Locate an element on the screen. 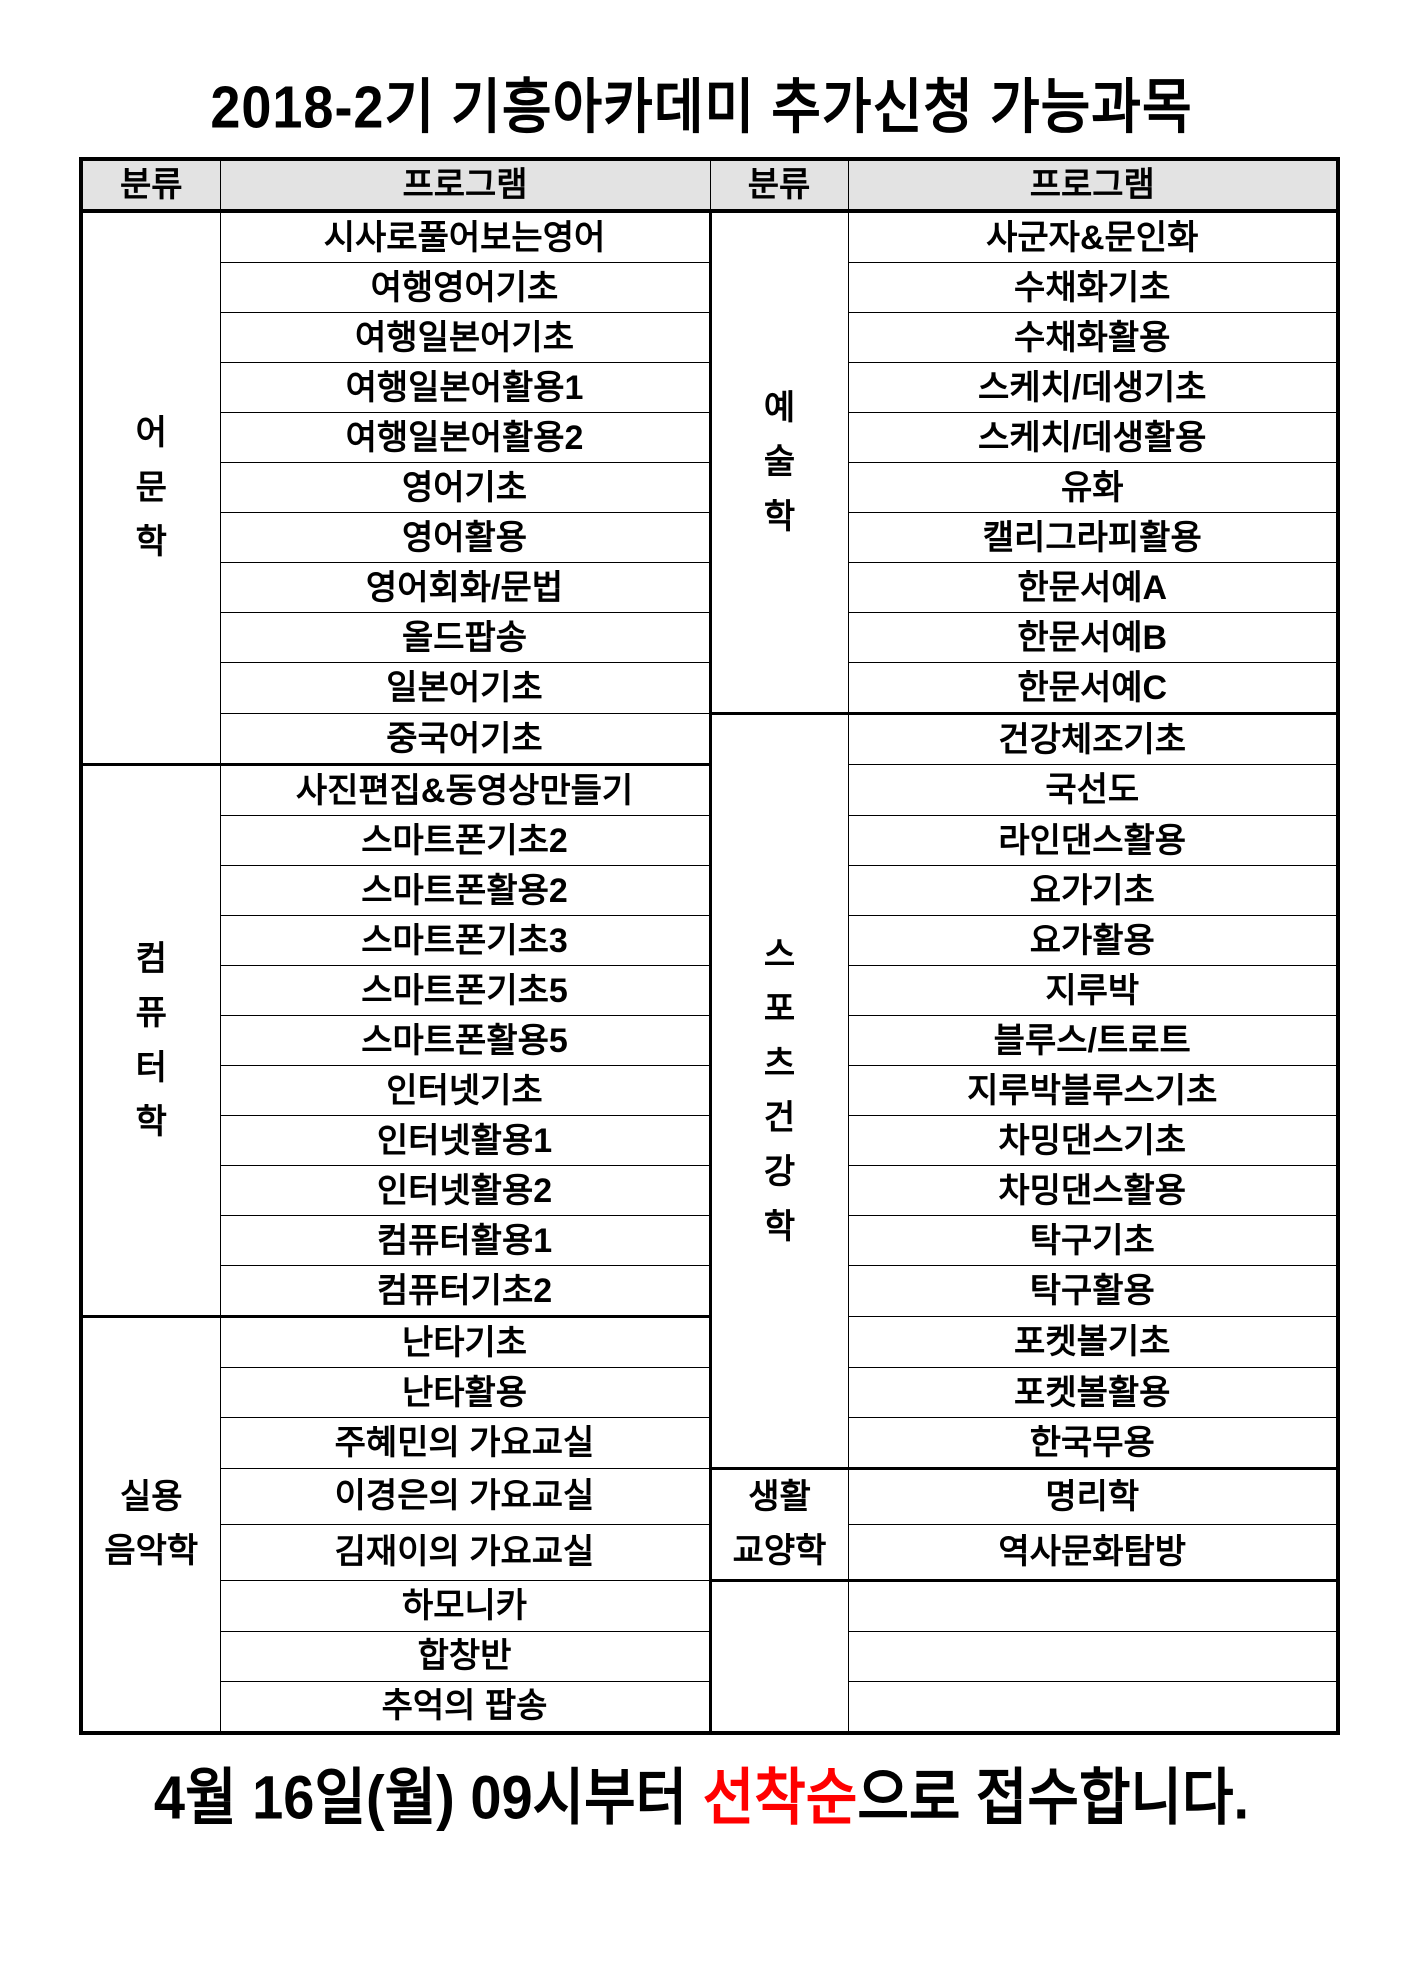 The width and height of the screenshot is (1403, 1984). program-cell: 요가활용 is located at coordinates (1093, 940).